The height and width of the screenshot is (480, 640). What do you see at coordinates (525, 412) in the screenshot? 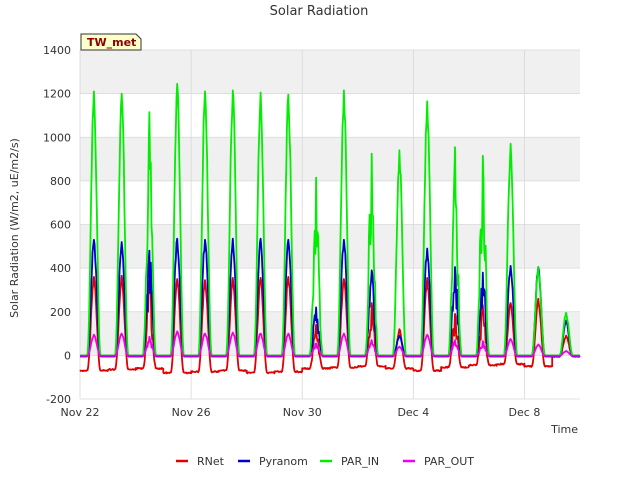
I see `x-tick-label: Dec 8` at bounding box center [525, 412].